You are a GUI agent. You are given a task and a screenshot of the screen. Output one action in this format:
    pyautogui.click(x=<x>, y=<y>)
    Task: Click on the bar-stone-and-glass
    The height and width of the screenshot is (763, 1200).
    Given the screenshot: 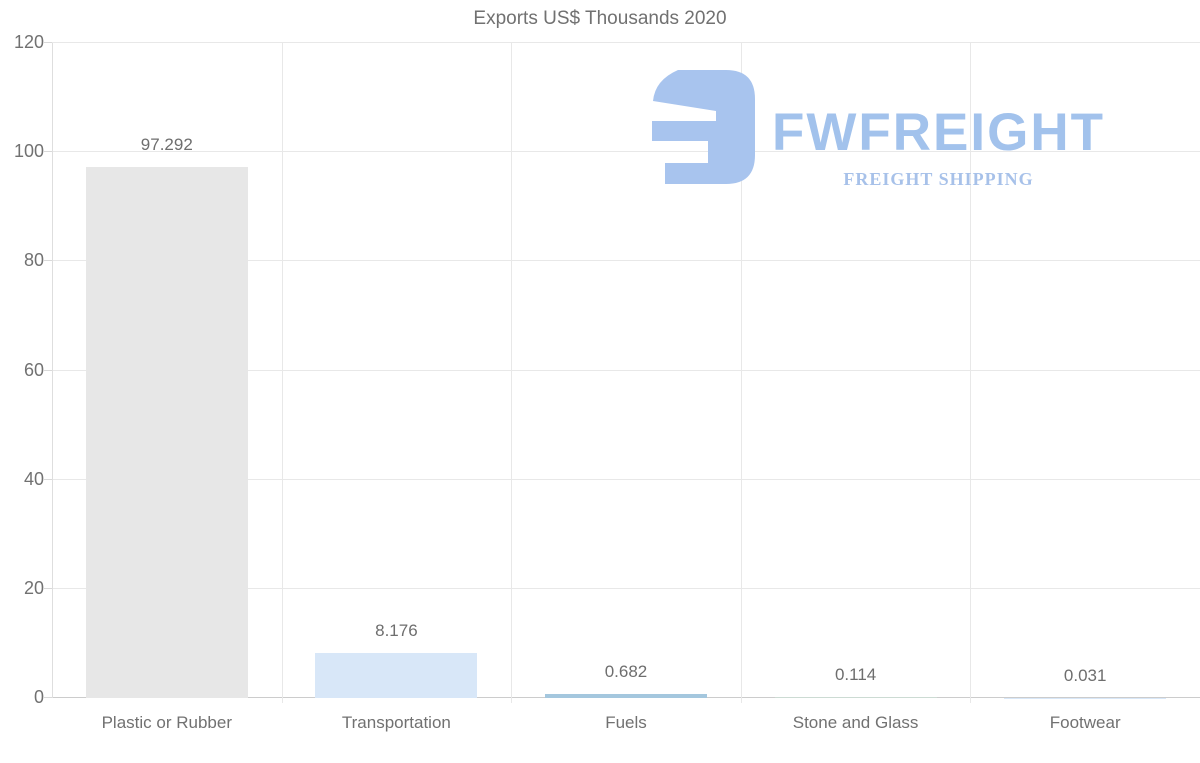 What is the action you would take?
    pyautogui.click(x=855, y=697)
    